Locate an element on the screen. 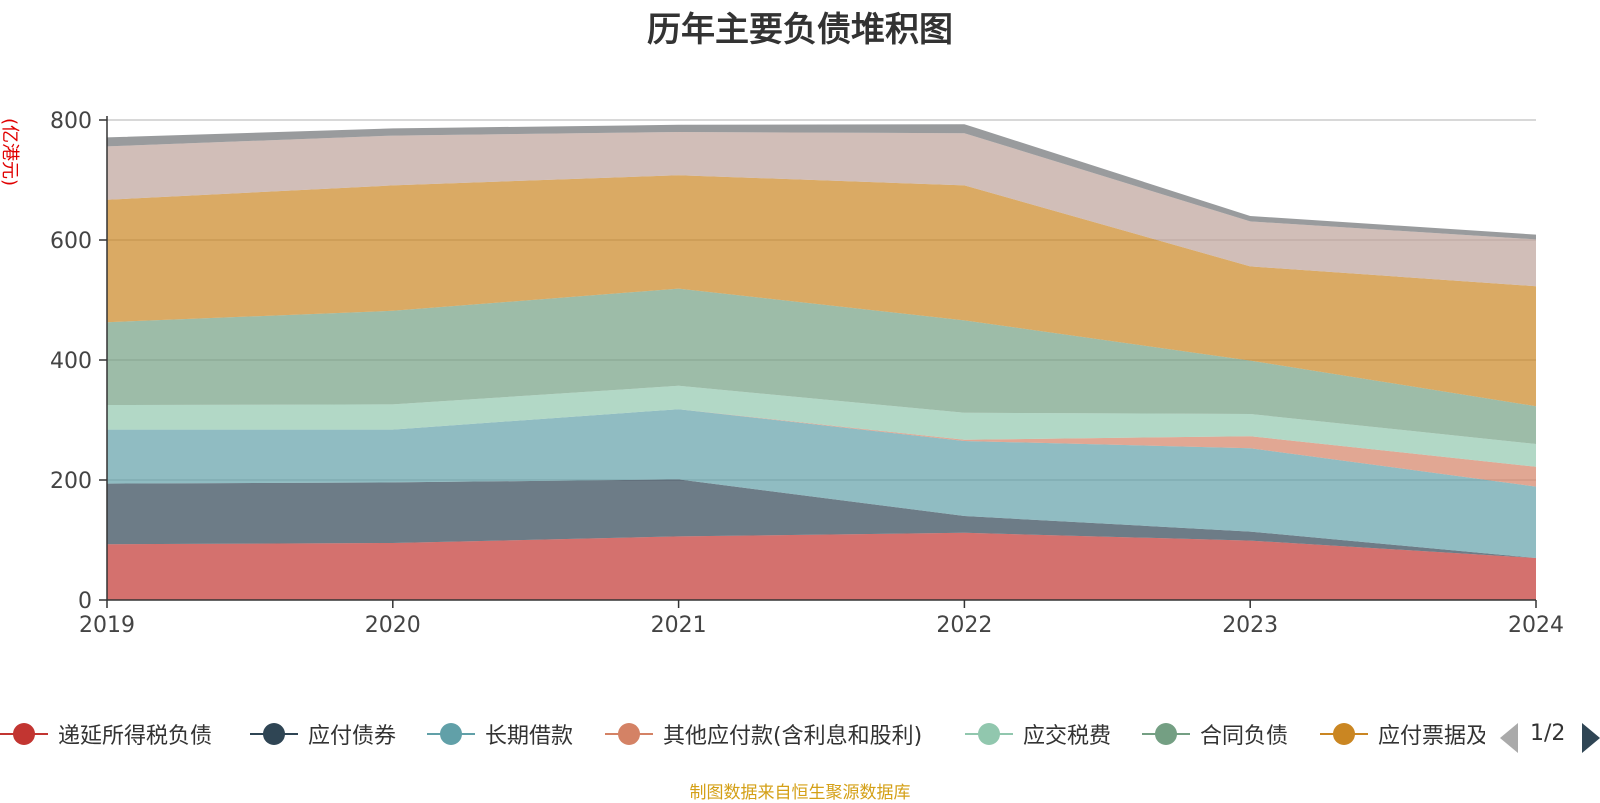  legend-label: 应付票据及应付账款 is located at coordinates (1431, 736).